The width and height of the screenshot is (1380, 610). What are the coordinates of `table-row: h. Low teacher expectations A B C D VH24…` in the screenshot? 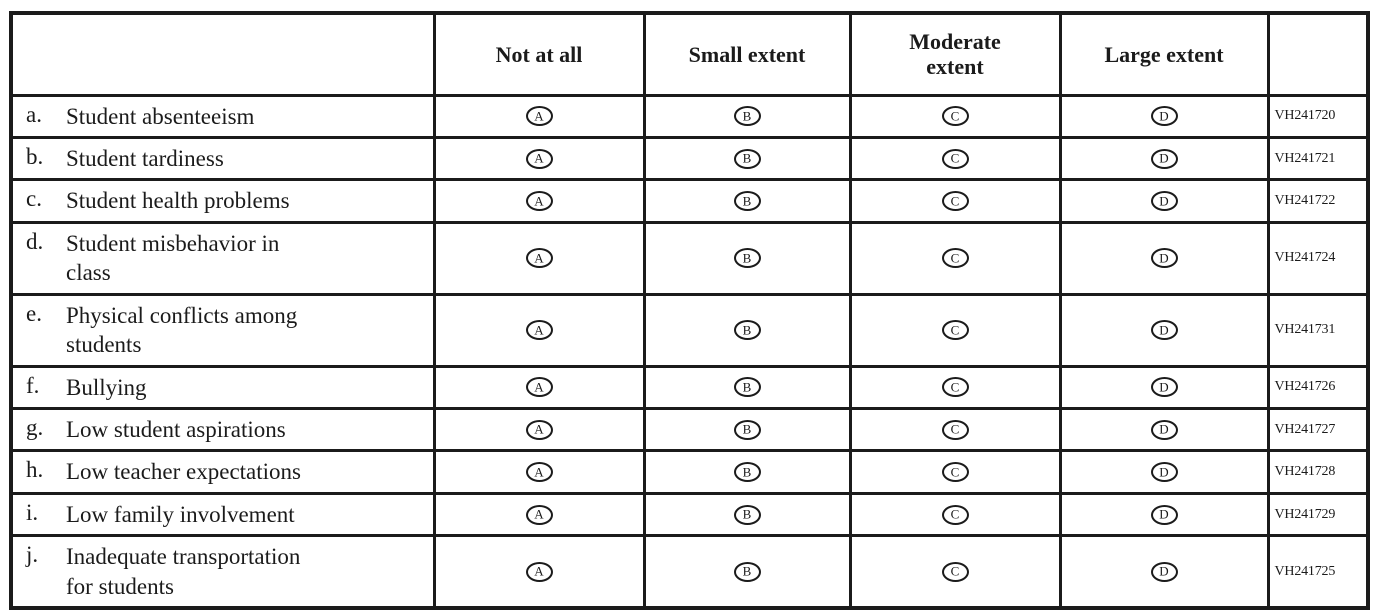 It's located at (689, 472).